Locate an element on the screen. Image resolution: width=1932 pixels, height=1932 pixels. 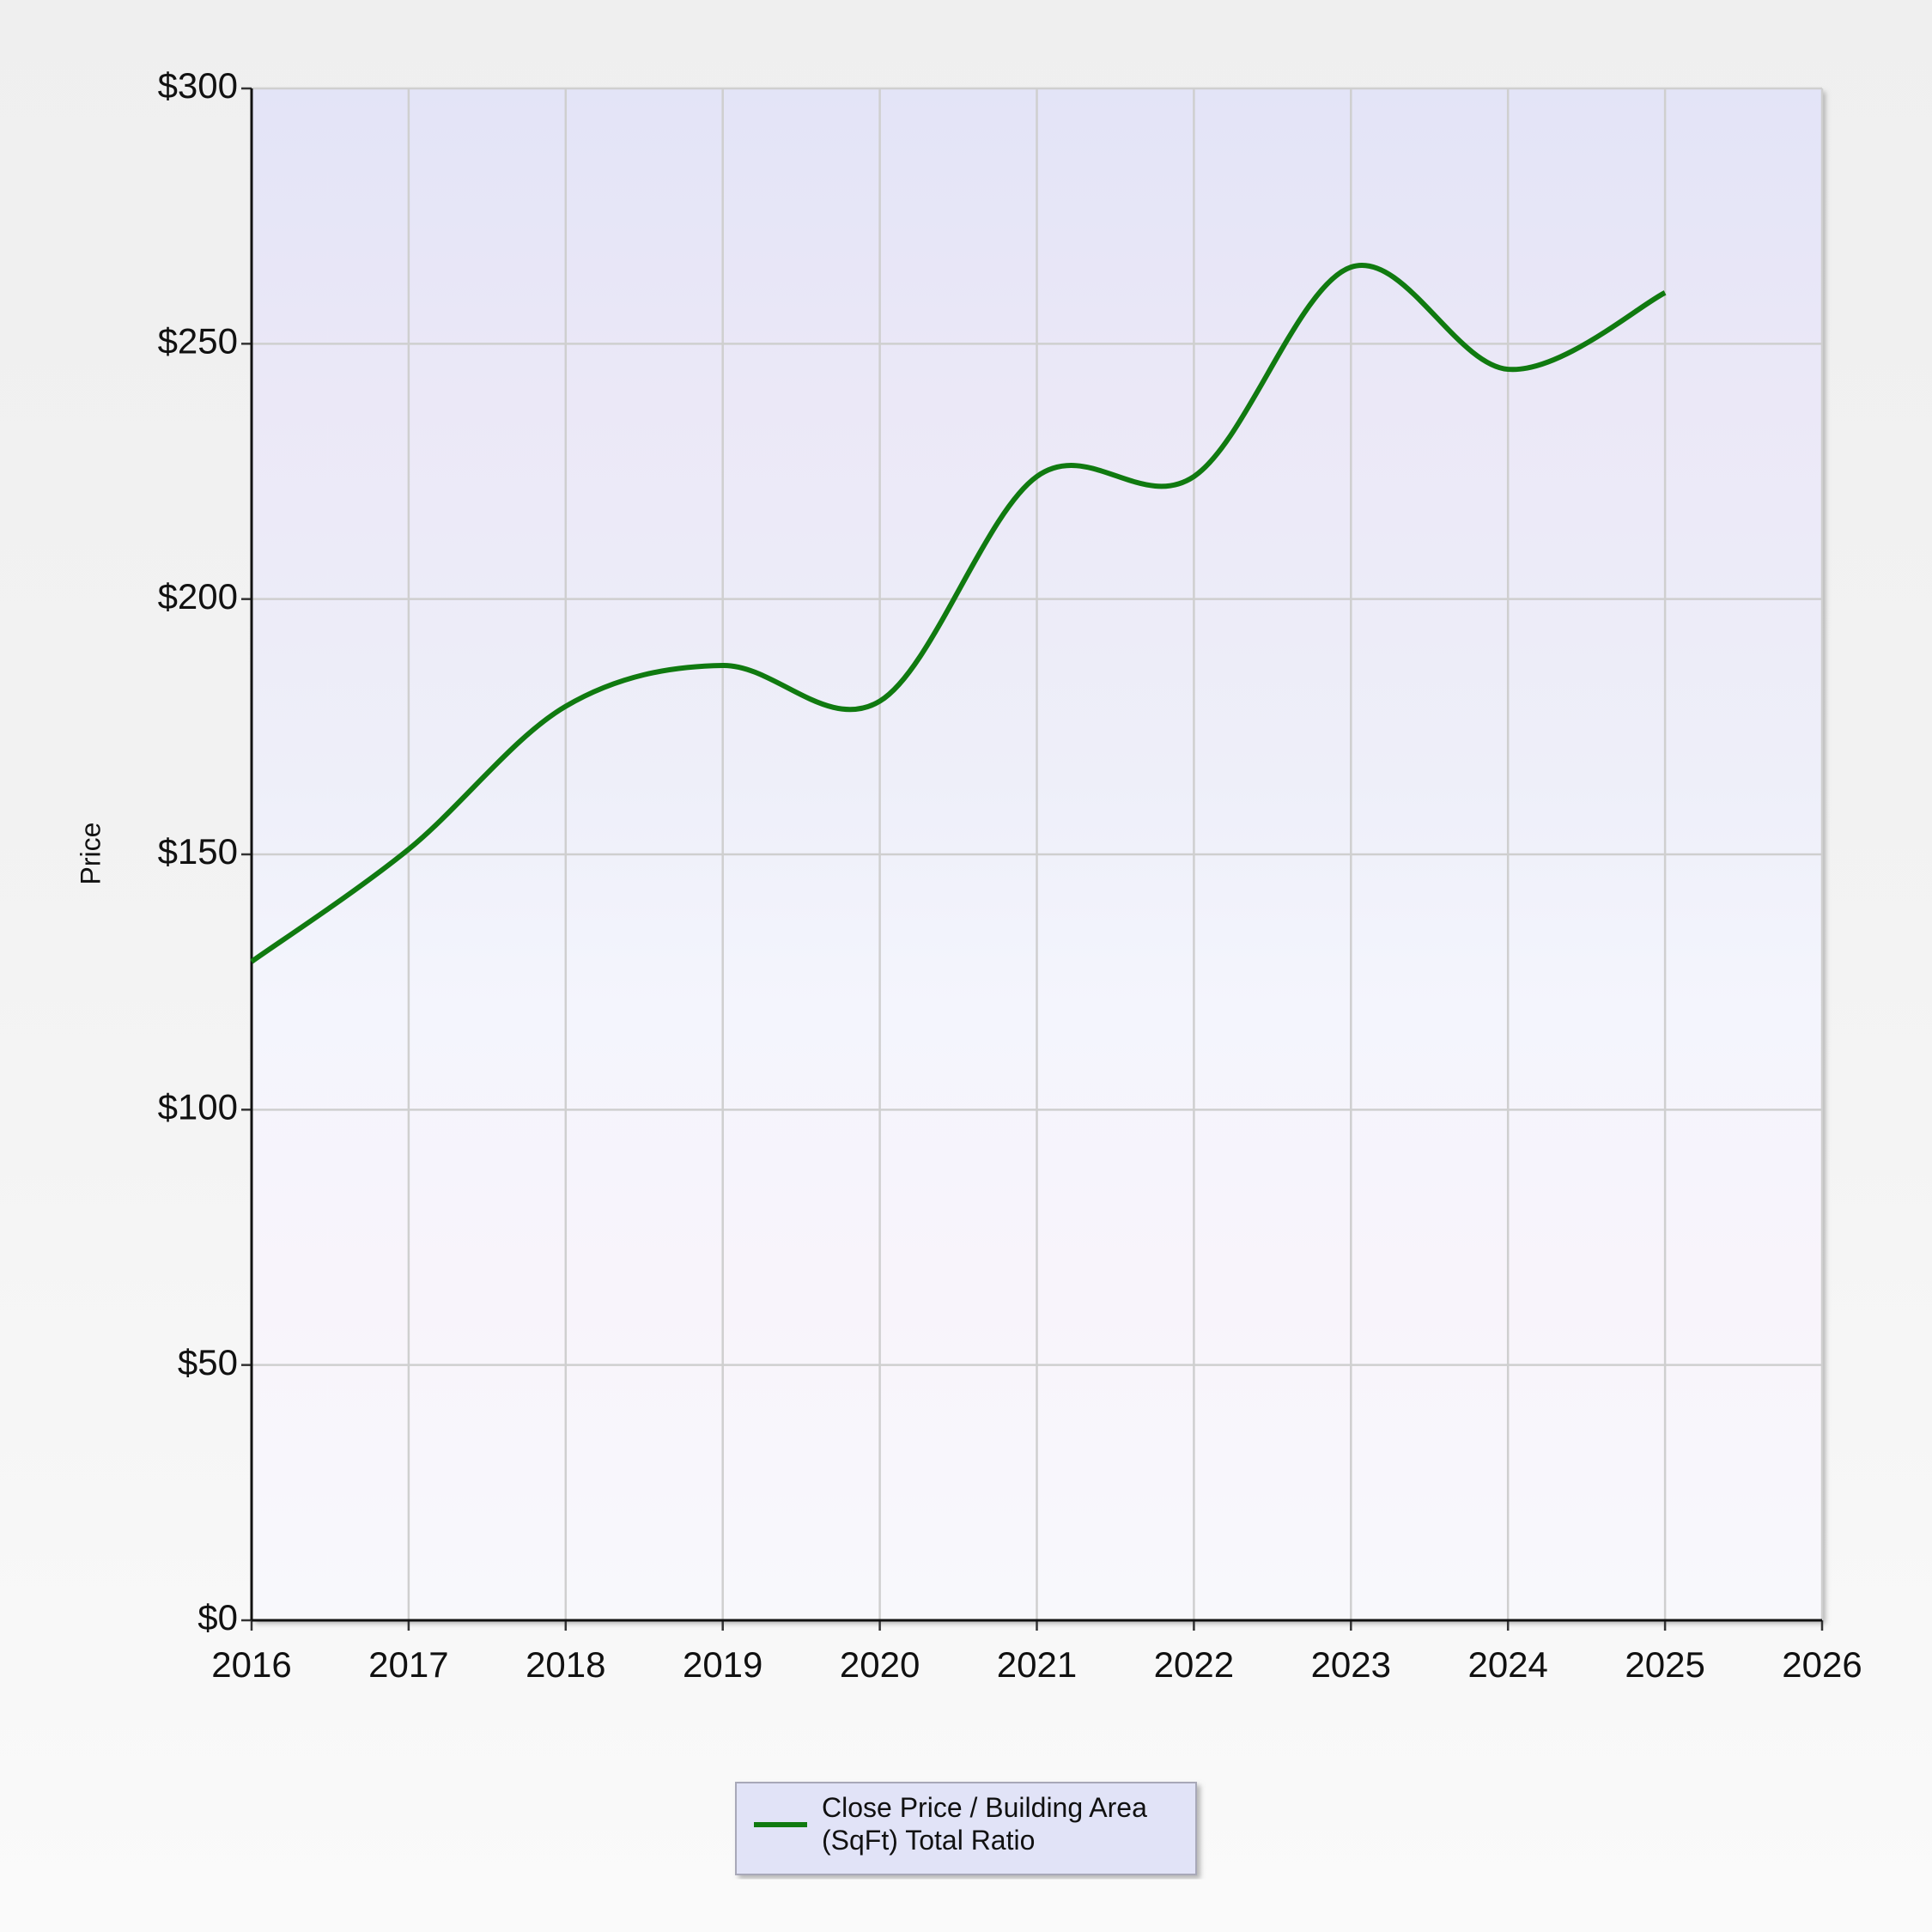
x-tick-label: 2018 is located at coordinates (565, 1664).